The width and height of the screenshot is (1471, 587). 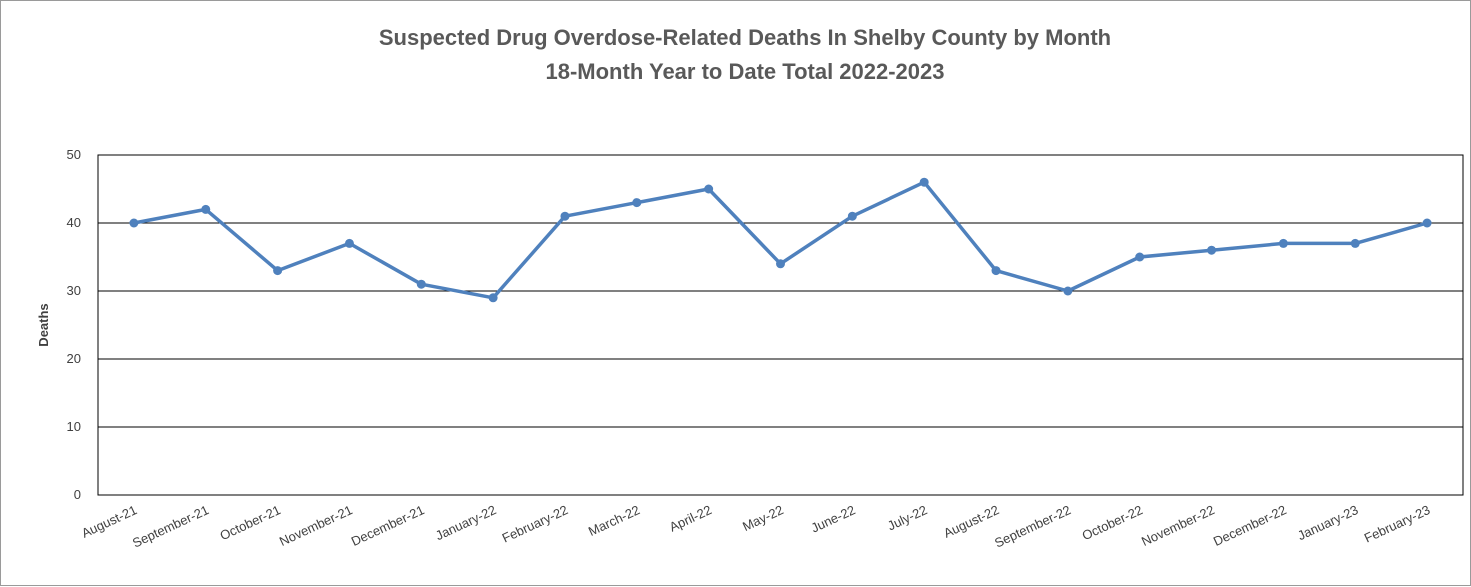 I want to click on x-tick-label: January-22, so click(x=465, y=522).